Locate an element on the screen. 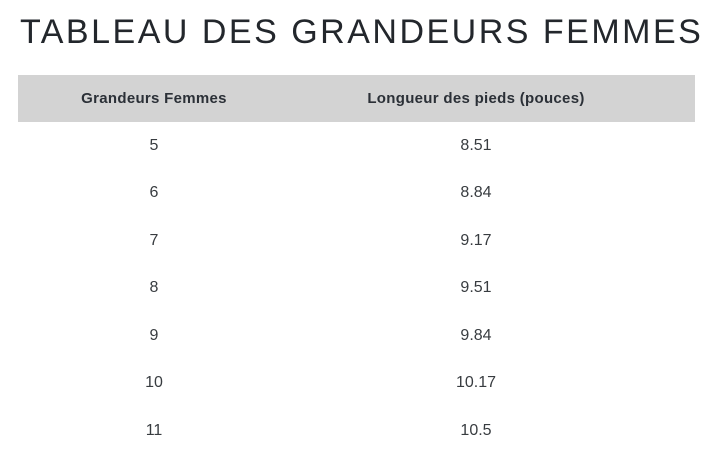 The image size is (714, 474). length-cell: 10.17 is located at coordinates (476, 383).